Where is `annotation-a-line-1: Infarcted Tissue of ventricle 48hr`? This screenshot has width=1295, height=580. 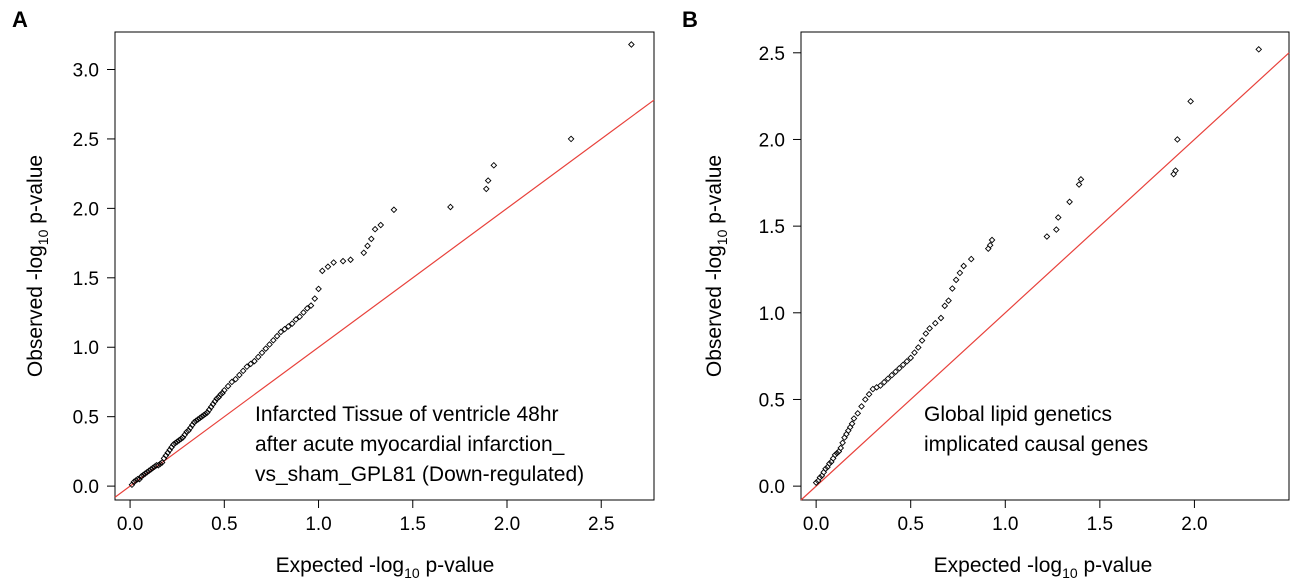
annotation-a-line-1: Infarcted Tissue of ventricle 48hr is located at coordinates (407, 414).